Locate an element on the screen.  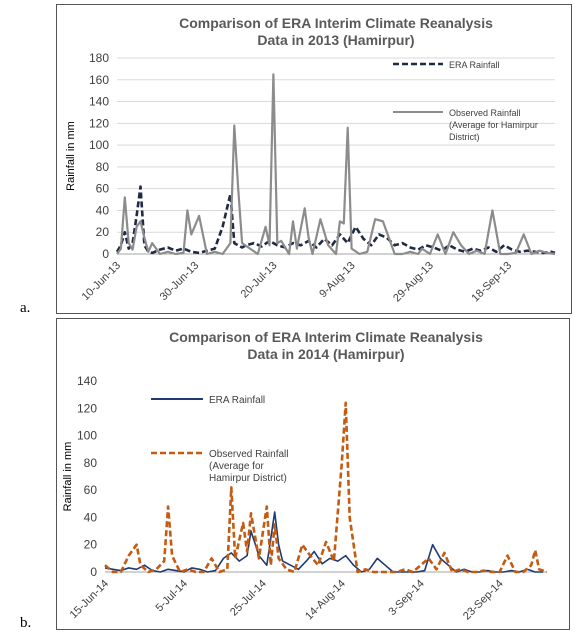
chart-a-legend-label: ERA Rainfall is located at coordinates (474, 65).